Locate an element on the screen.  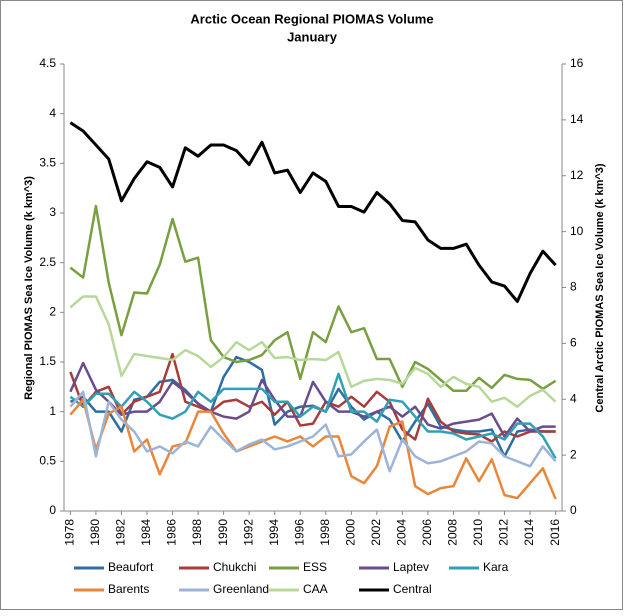
legend-label: Laptev is located at coordinates (411, 567).